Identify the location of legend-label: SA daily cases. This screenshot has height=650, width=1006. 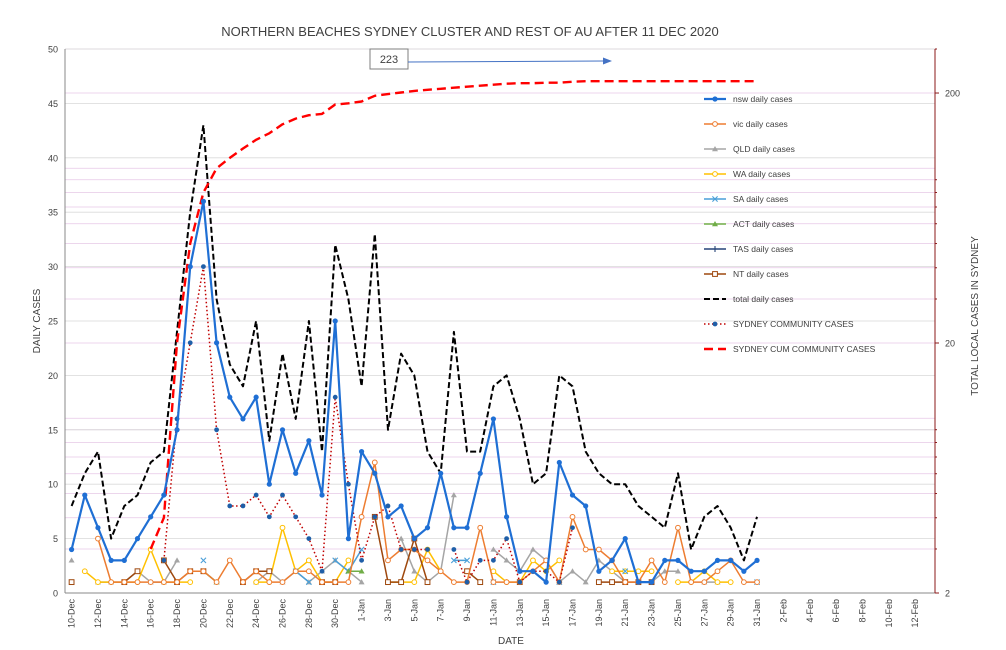
(760, 199).